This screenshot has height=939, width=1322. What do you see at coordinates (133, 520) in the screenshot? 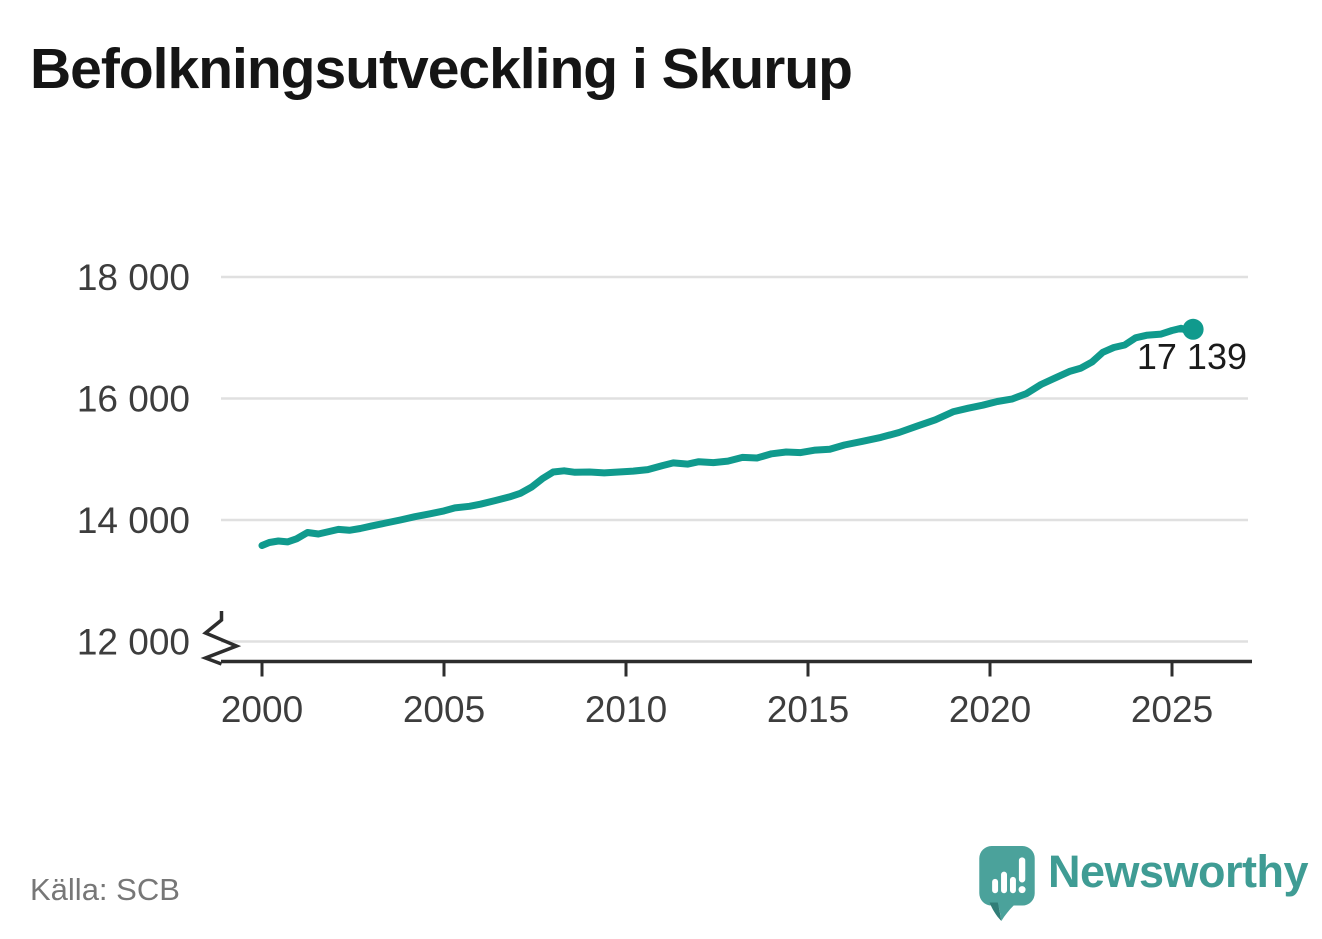
I see `y-tick-label: 14 000` at bounding box center [133, 520].